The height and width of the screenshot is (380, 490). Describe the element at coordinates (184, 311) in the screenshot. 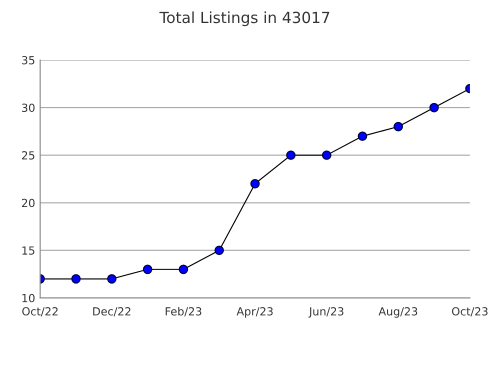

I see `x-tick-label: Feb/23` at that location.